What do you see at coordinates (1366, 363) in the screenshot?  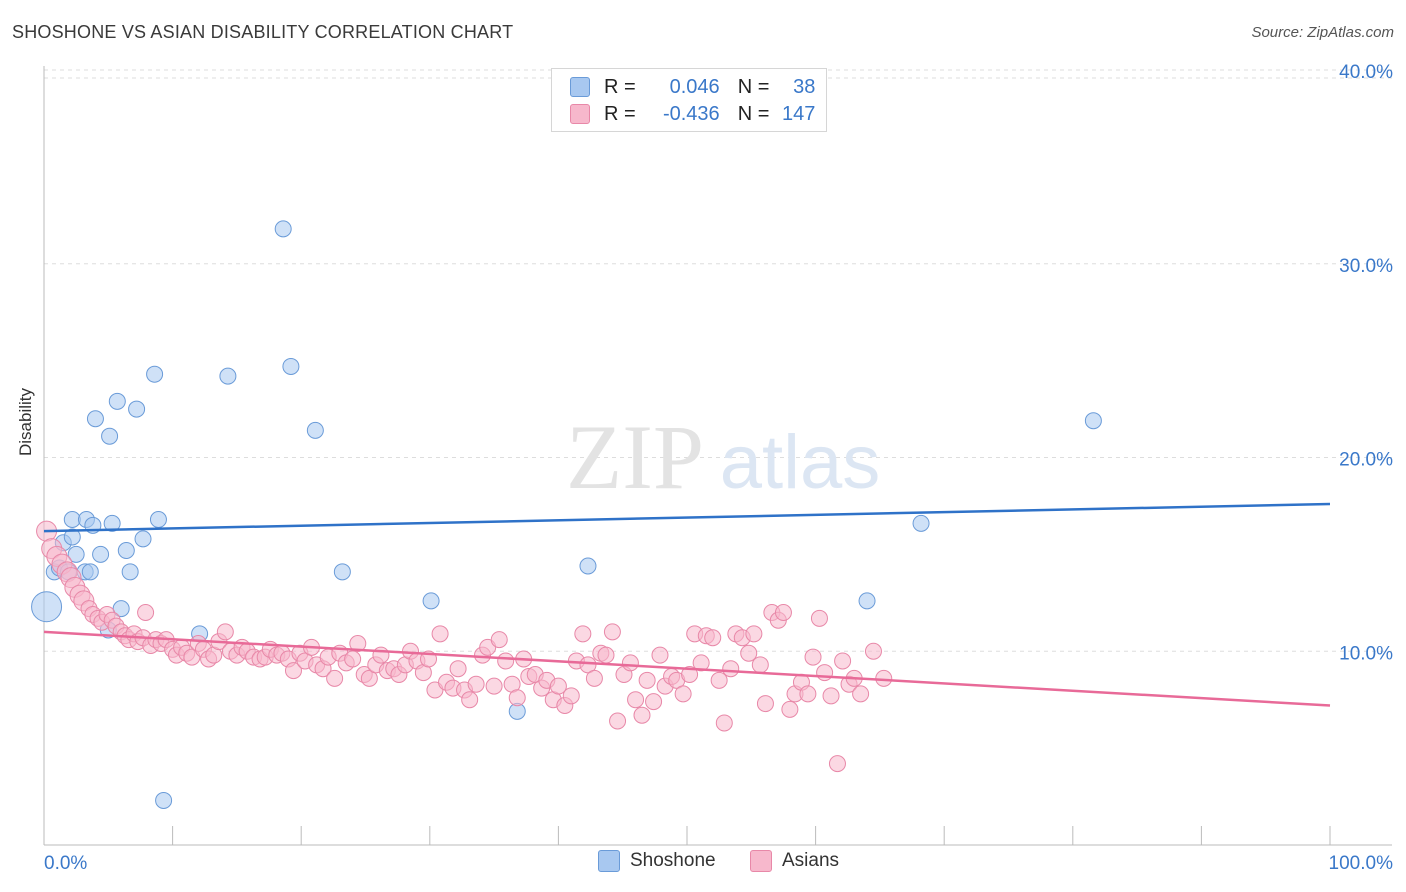 I see `y-tick-labels: 10.0% 20.0% 30.0% 40.0%` at bounding box center [1366, 363].